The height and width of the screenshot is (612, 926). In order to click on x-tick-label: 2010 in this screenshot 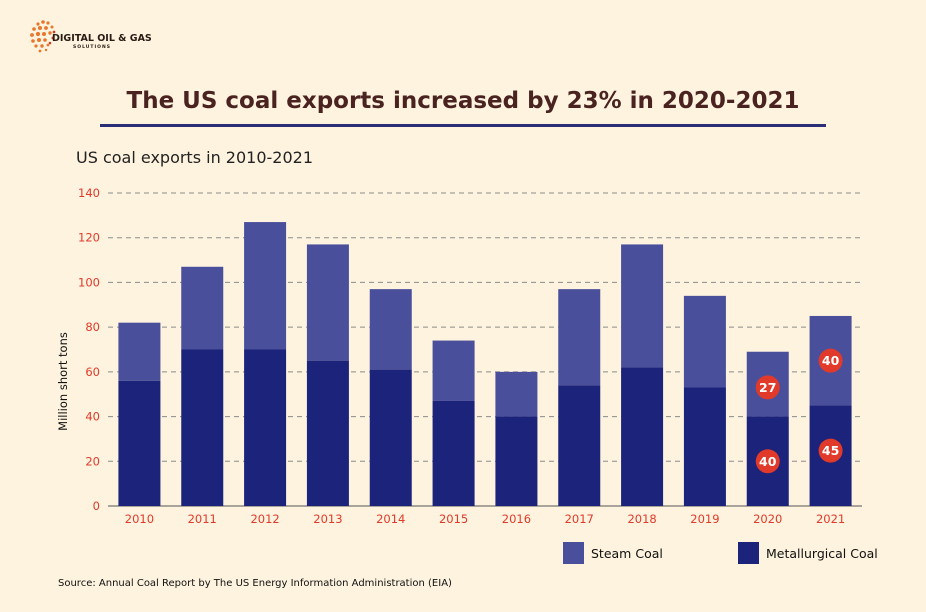, I will do `click(139, 519)`.